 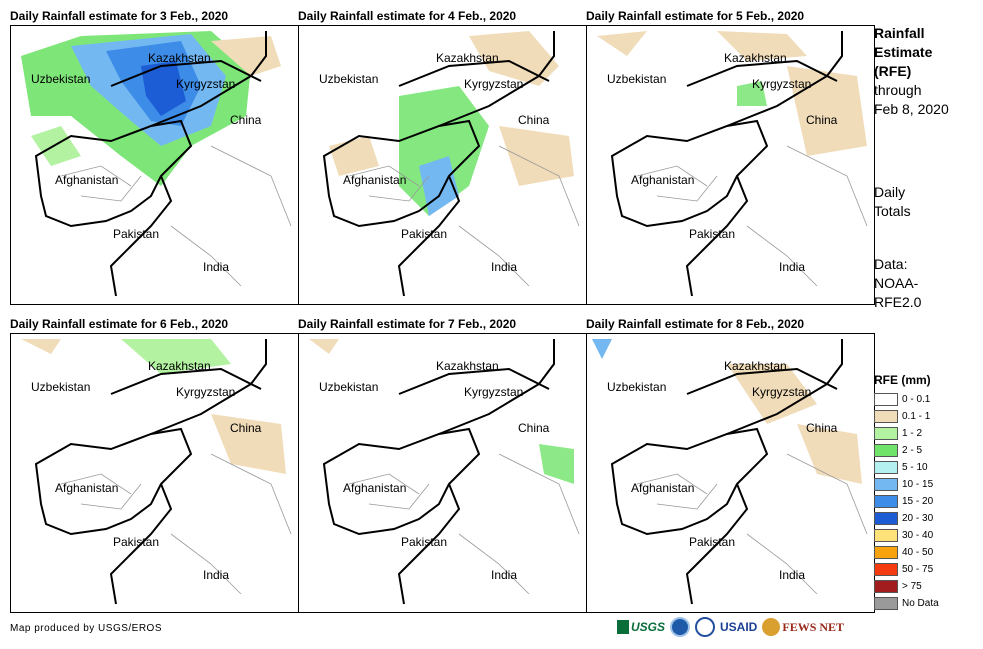 What do you see at coordinates (915, 467) in the screenshot?
I see `legend-label: 5 - 10` at bounding box center [915, 467].